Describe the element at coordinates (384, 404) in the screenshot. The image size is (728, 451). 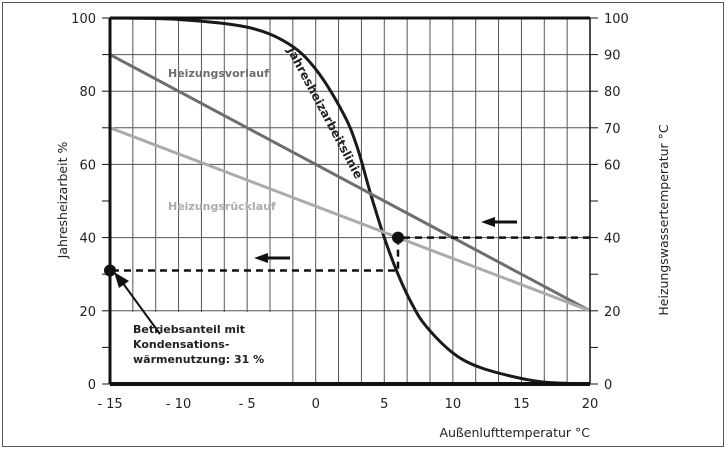
I see `x-tick-label: 5` at that location.